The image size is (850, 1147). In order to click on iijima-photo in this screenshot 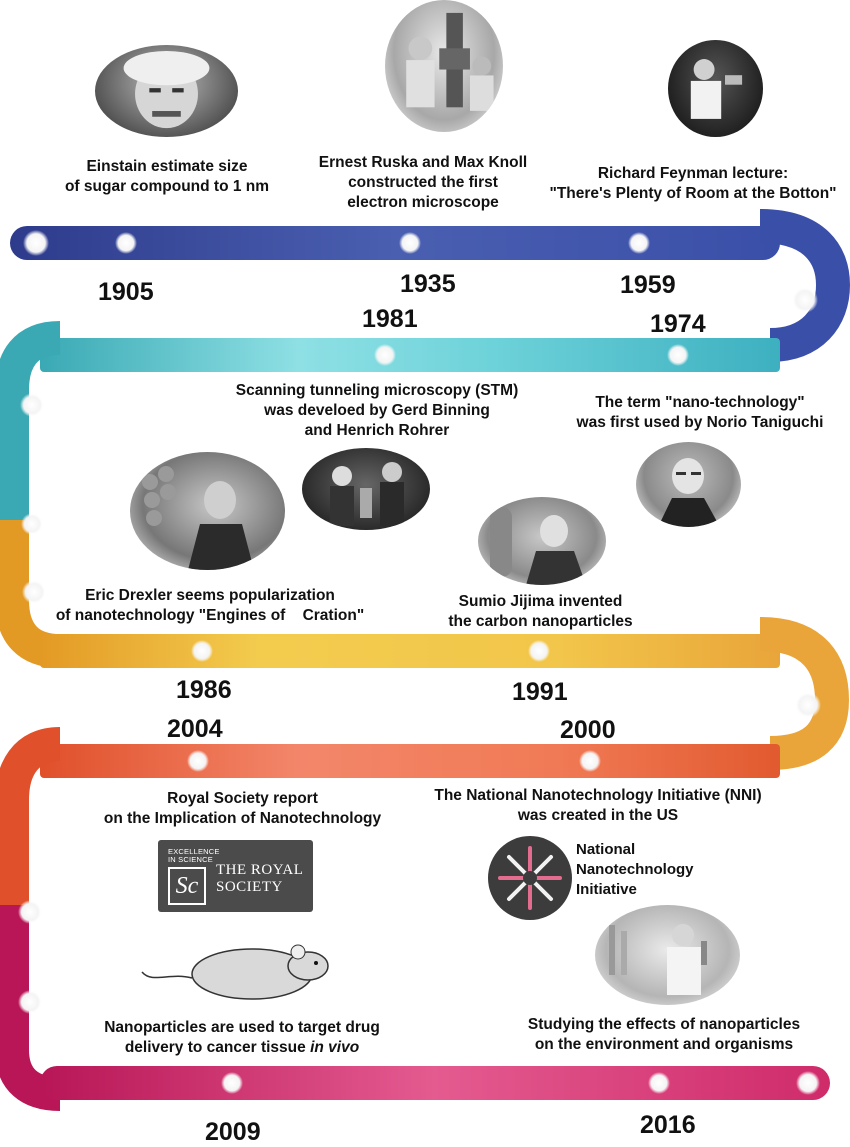, I will do `click(542, 541)`.